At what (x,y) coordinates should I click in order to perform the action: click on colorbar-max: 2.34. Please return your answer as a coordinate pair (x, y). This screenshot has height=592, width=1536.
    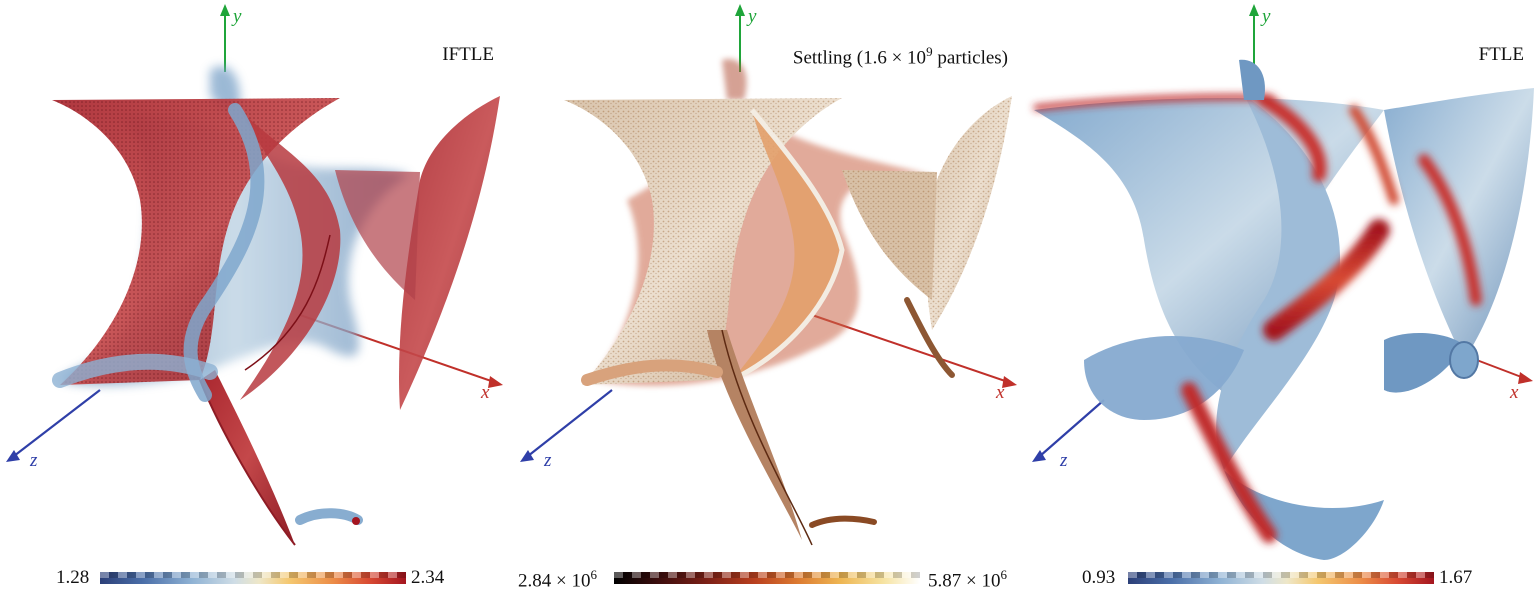
    Looking at the image, I should click on (428, 577).